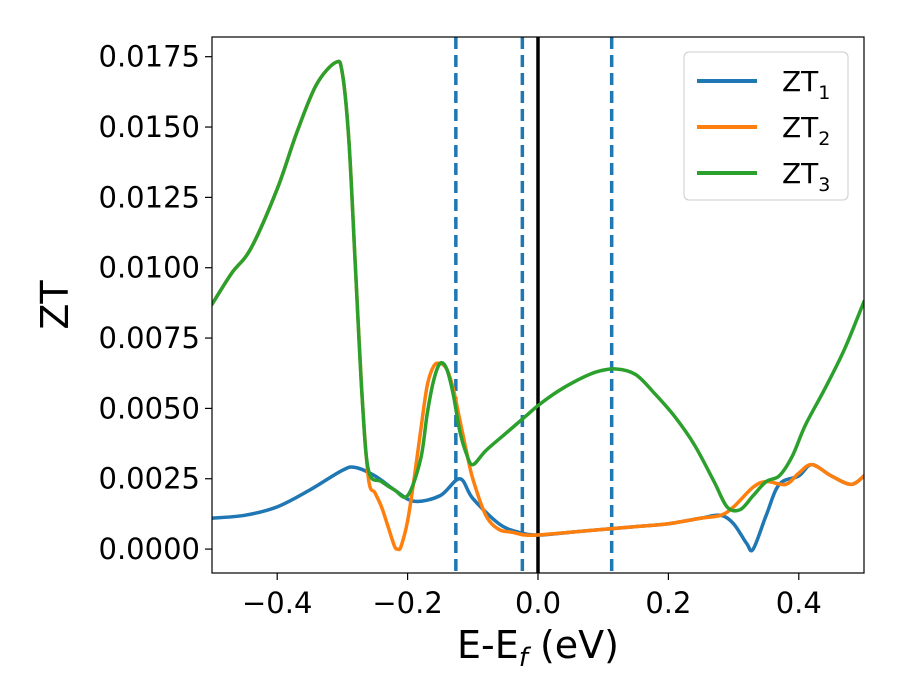 The height and width of the screenshot is (700, 900). I want to click on y-tick-label: 0.0025, so click(149, 479).